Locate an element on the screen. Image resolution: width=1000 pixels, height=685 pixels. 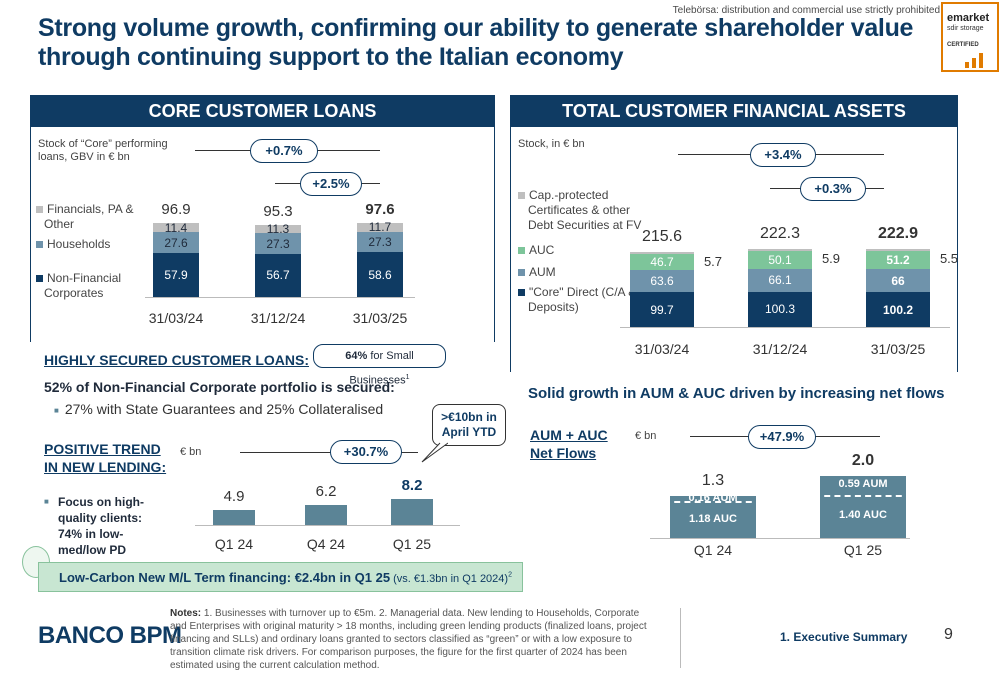
flows-heading: AUM + AUC Net Flows is located at coordinates (569, 444).